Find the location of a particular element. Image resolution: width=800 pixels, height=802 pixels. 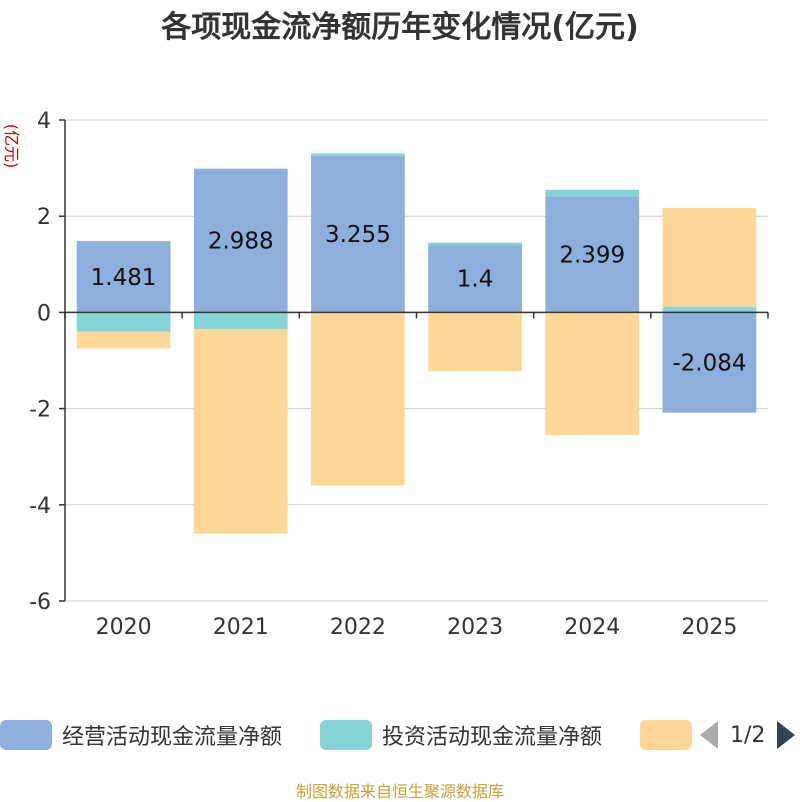

legend-item-investing: 投资活动现金流量净额 is located at coordinates (461, 735).